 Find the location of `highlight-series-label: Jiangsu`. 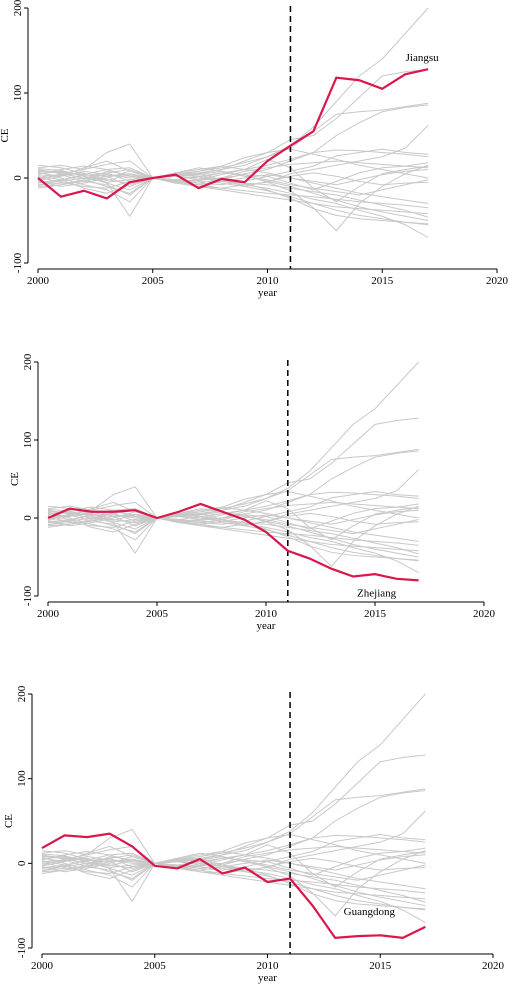

highlight-series-label: Jiangsu is located at coordinates (423, 58).